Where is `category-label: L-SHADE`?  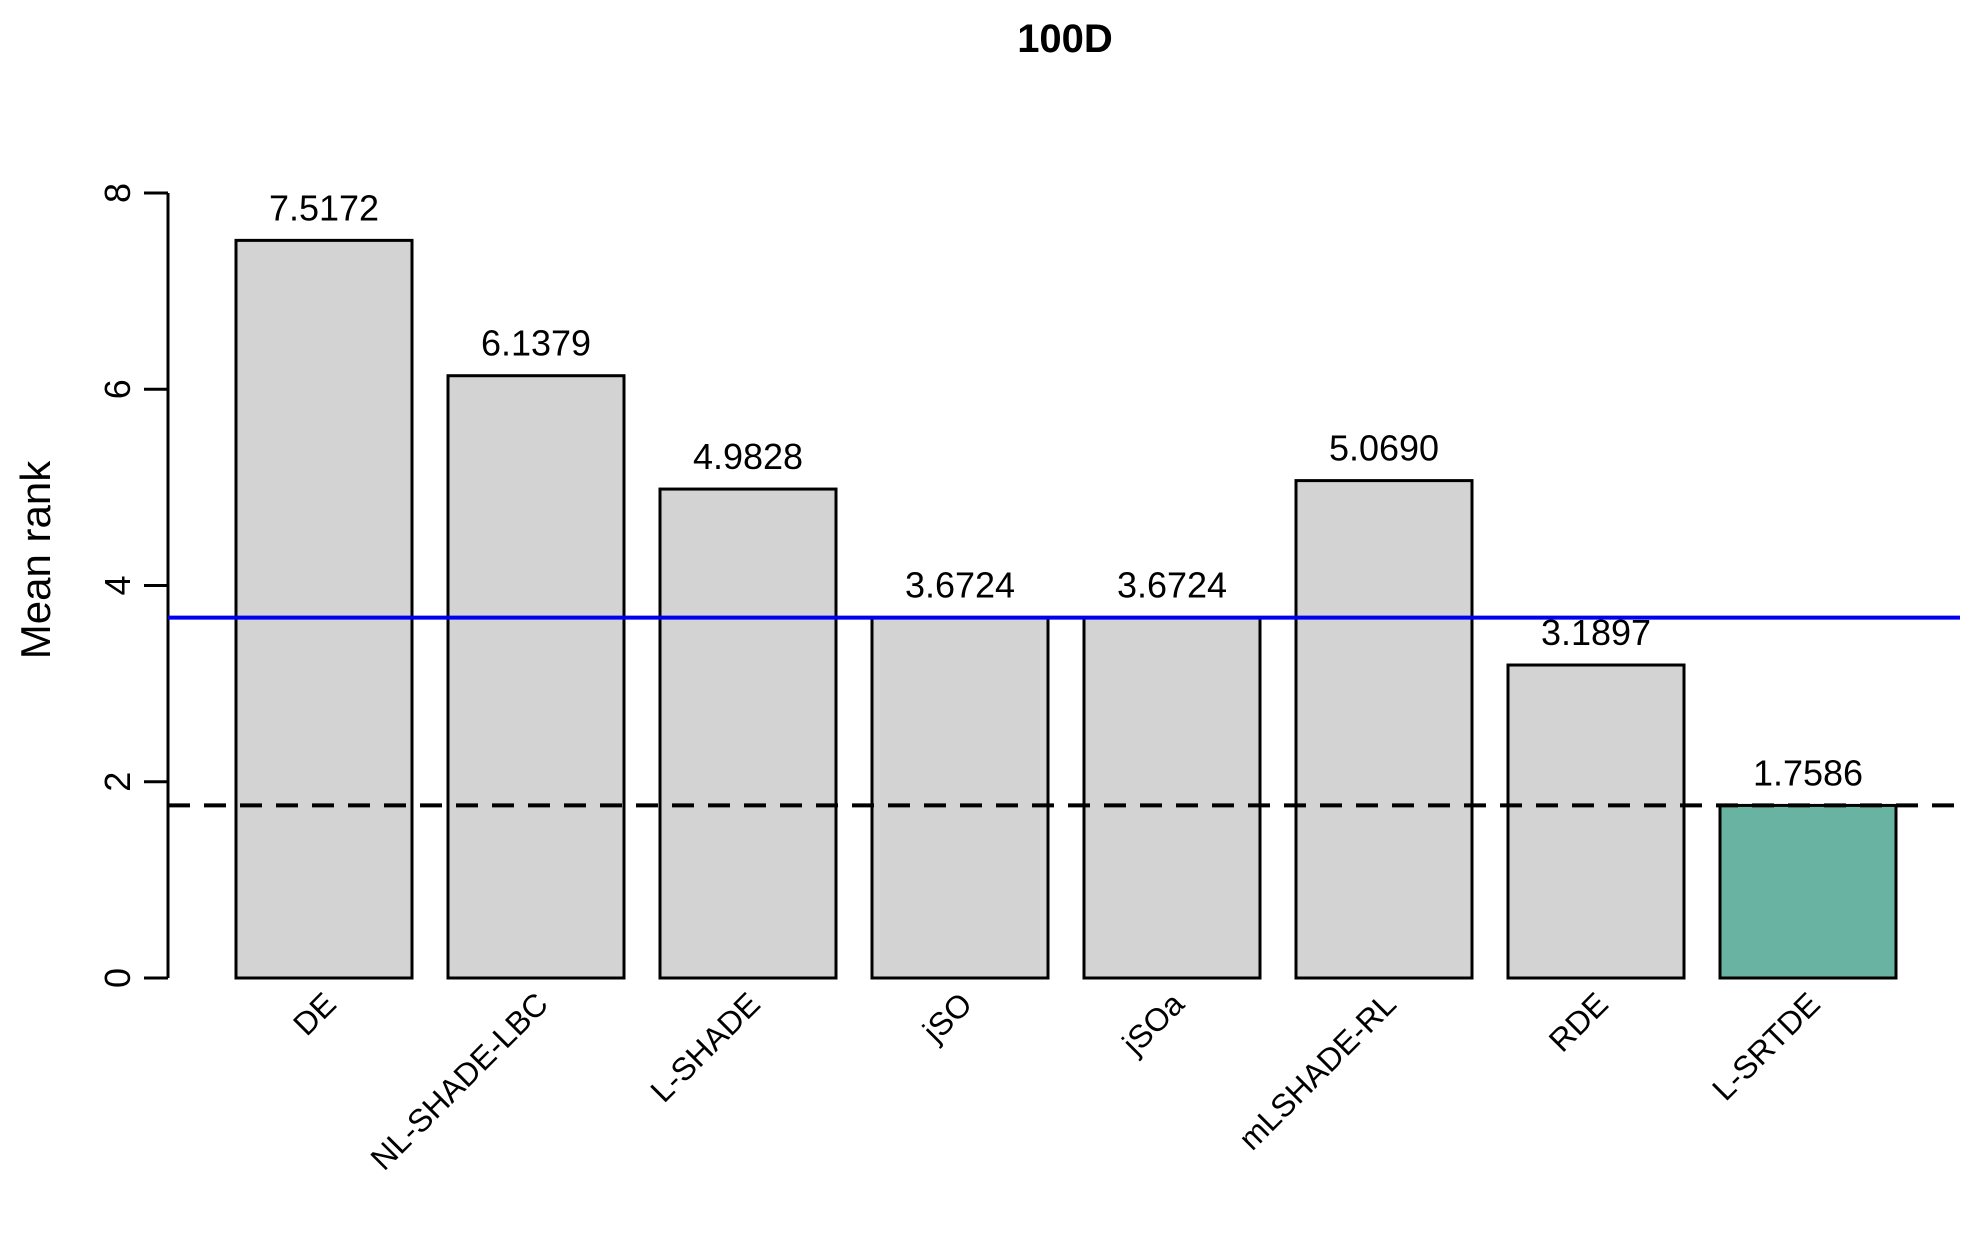
category-label: L-SHADE is located at coordinates (705, 1047).